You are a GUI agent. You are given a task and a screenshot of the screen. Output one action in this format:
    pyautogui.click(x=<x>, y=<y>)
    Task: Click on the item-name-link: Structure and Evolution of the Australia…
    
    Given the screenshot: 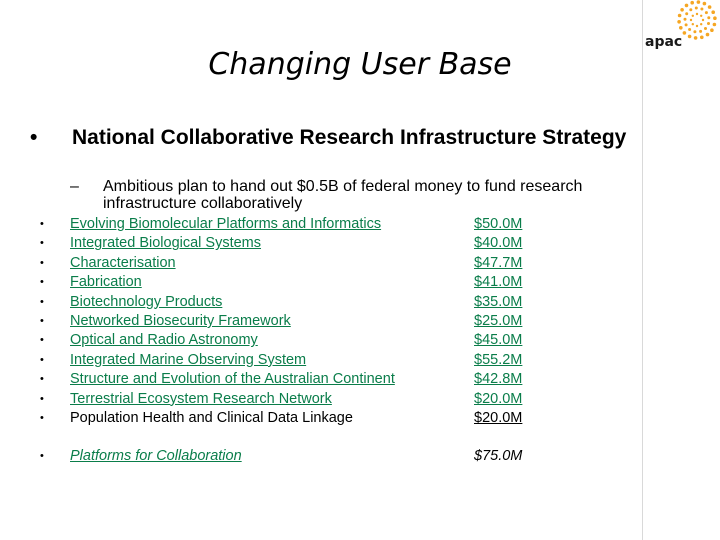 What is the action you would take?
    pyautogui.click(x=232, y=379)
    